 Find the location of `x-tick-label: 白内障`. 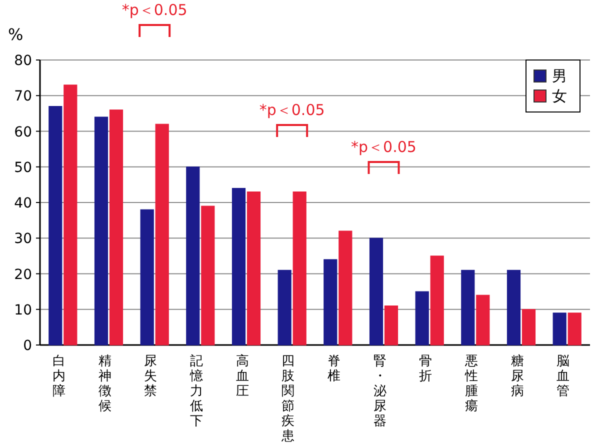

x-tick-label: 白内障 is located at coordinates (59, 376).